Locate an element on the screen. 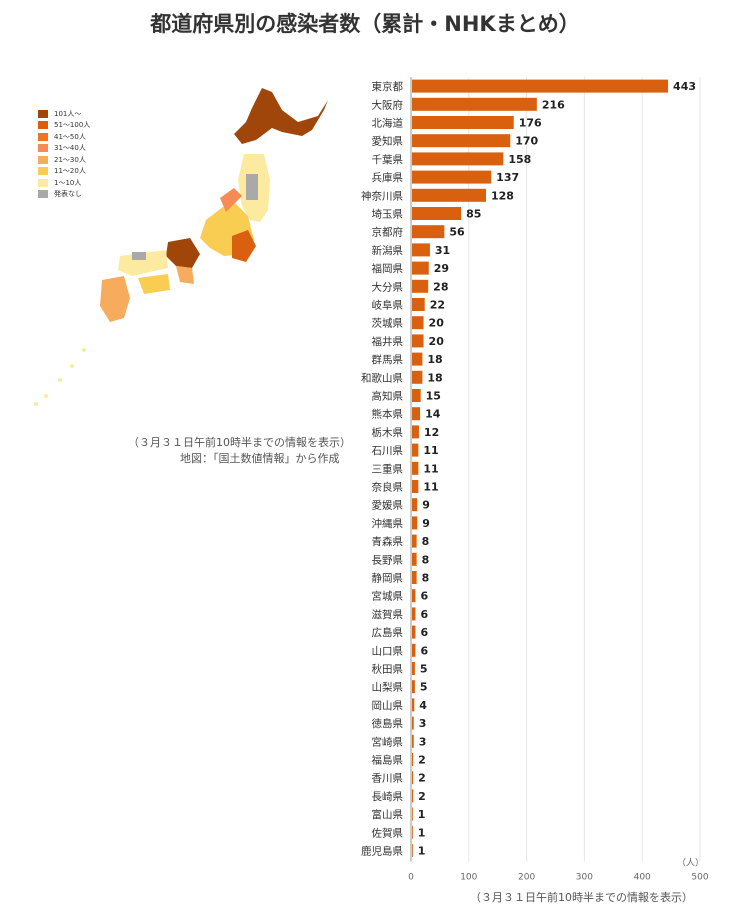  category-label: 栃木県 is located at coordinates (388, 432).